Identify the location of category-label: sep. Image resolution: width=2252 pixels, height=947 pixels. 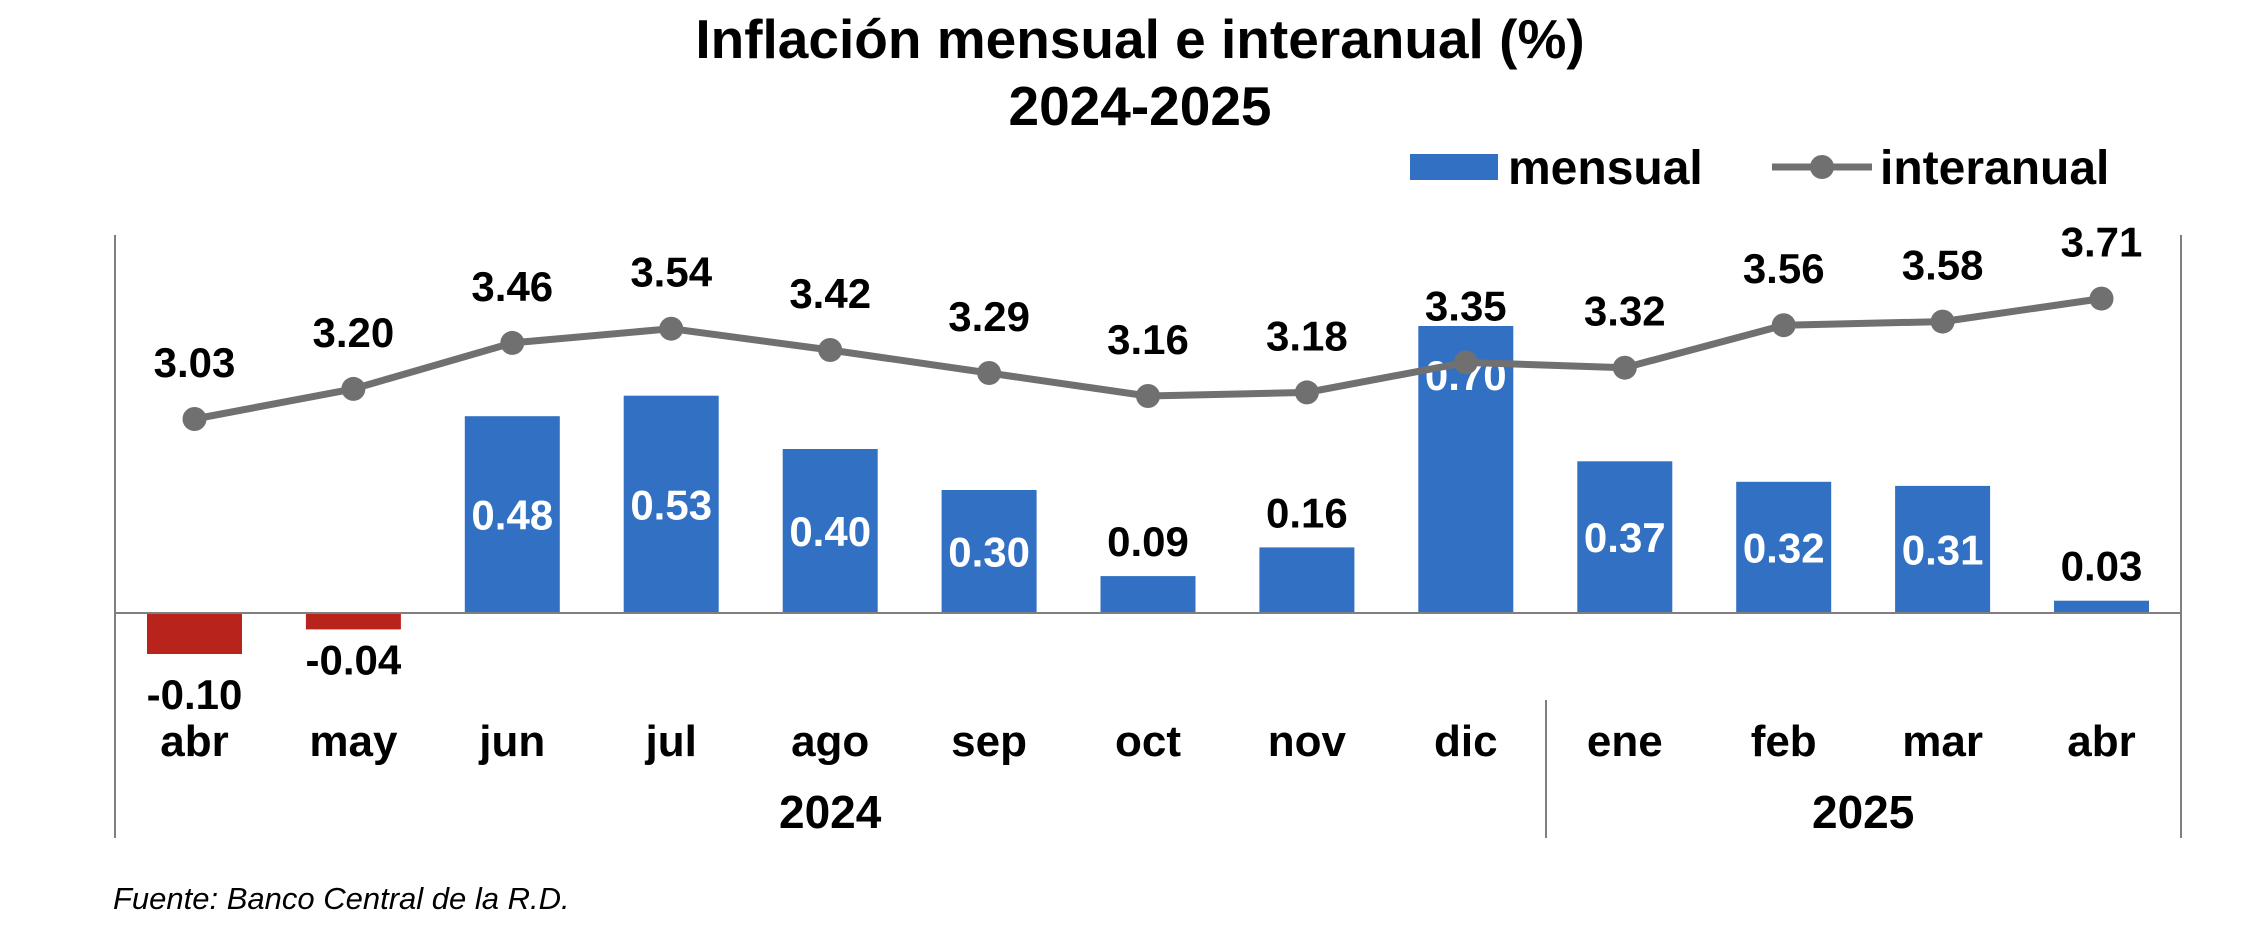
(989, 741).